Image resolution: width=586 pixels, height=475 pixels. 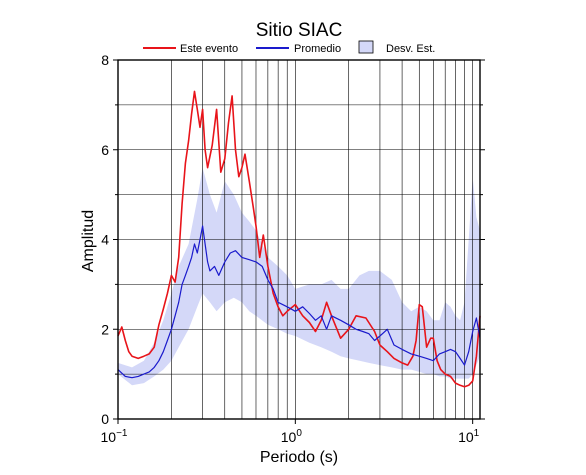 I want to click on legend-label: Este evento, so click(x=209, y=49).